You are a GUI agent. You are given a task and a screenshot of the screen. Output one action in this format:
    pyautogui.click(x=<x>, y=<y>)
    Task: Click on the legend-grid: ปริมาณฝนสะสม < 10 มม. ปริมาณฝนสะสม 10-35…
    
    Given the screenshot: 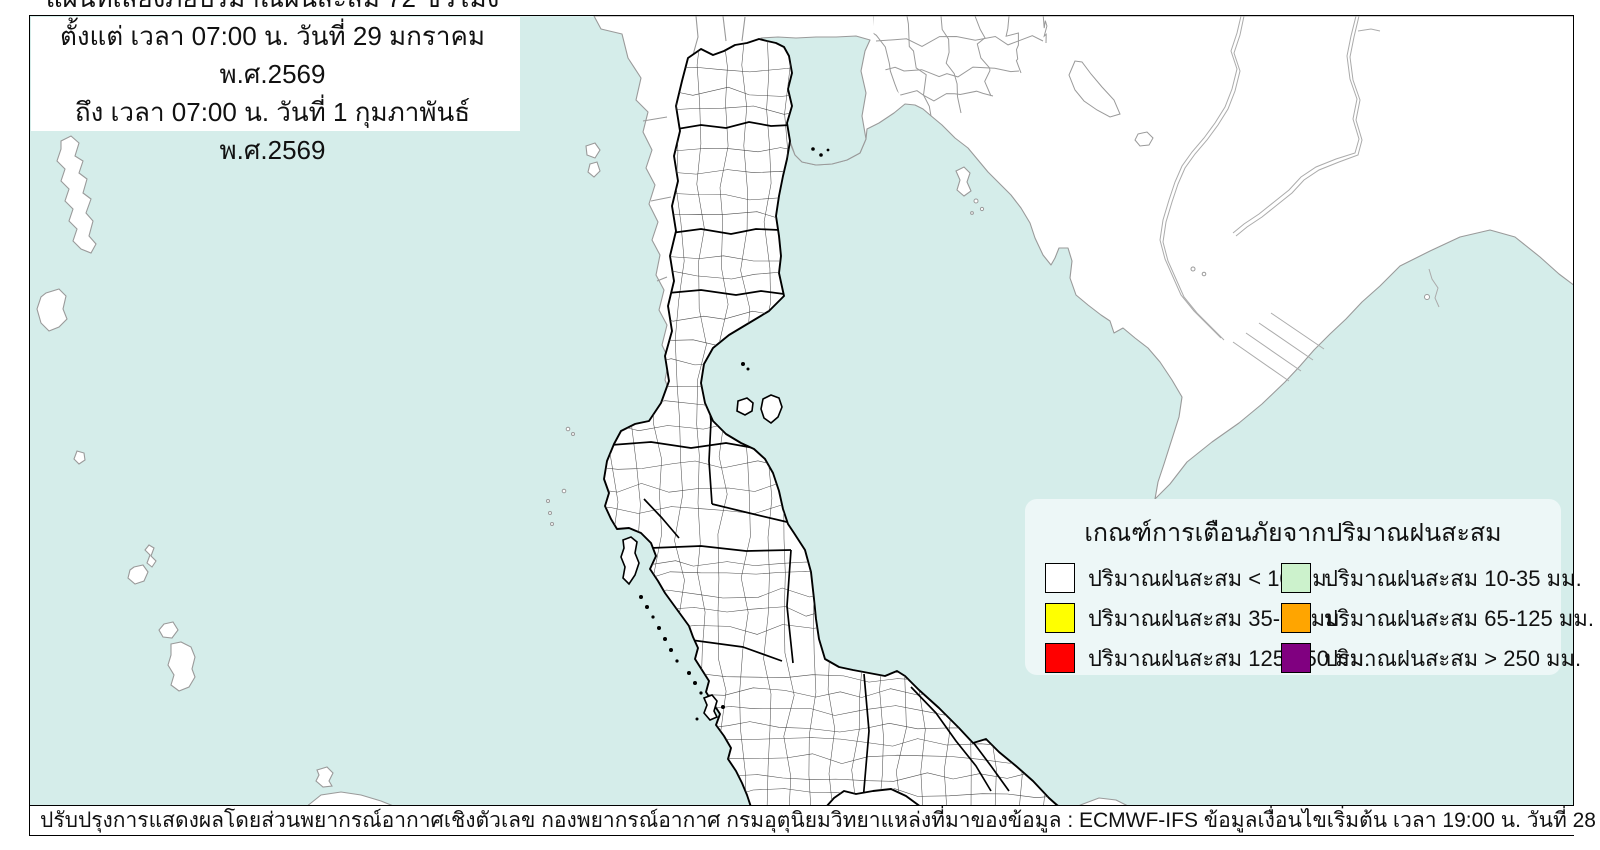 What is the action you would take?
    pyautogui.click(x=1309, y=618)
    